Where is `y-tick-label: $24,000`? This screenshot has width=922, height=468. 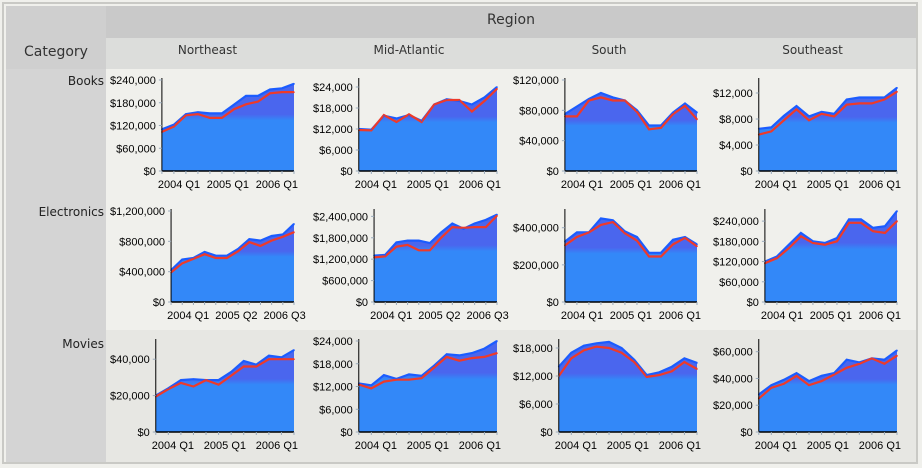
y-tick-label: $24,000 is located at coordinates (333, 88).